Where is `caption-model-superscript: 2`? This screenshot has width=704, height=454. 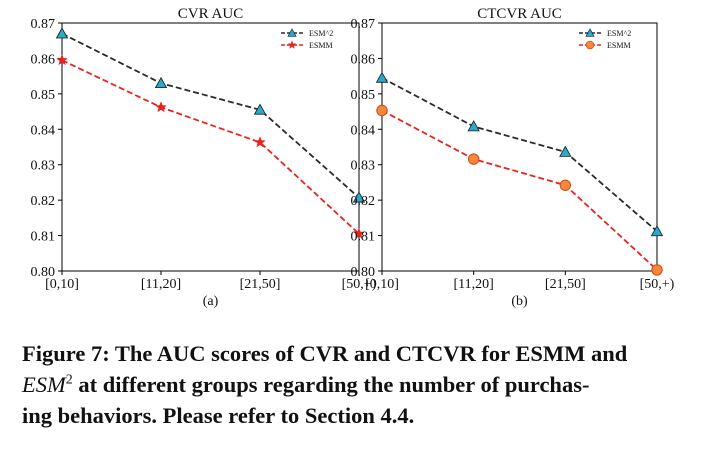
caption-model-superscript: 2 is located at coordinates (69, 380).